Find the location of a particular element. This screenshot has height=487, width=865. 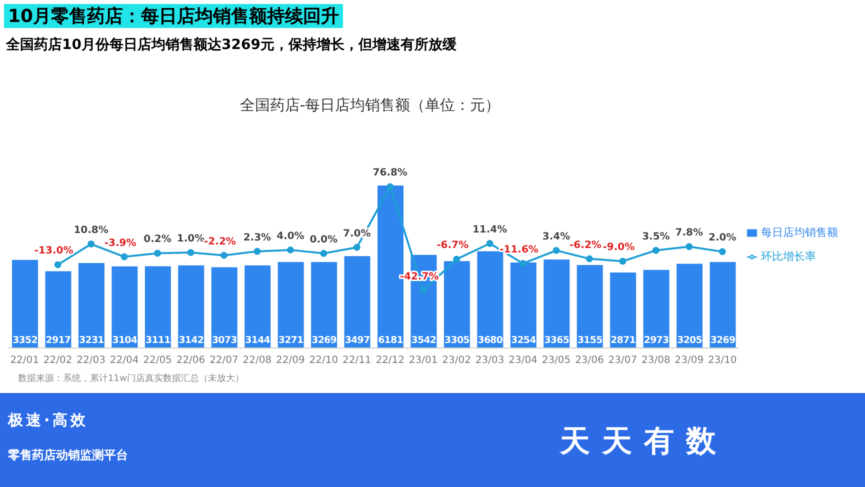

x-tick-label: 22/03 is located at coordinates (91, 360).